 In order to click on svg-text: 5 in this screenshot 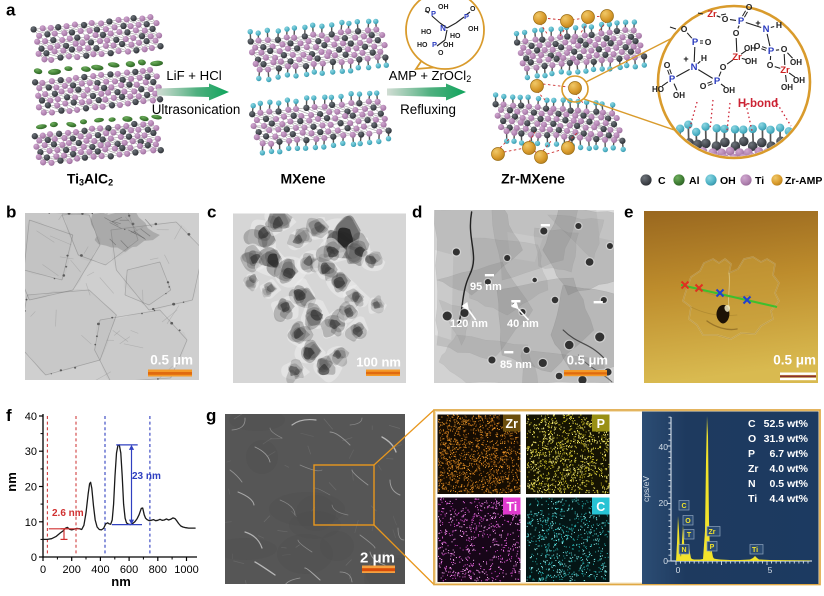, I will do `click(770, 570)`.